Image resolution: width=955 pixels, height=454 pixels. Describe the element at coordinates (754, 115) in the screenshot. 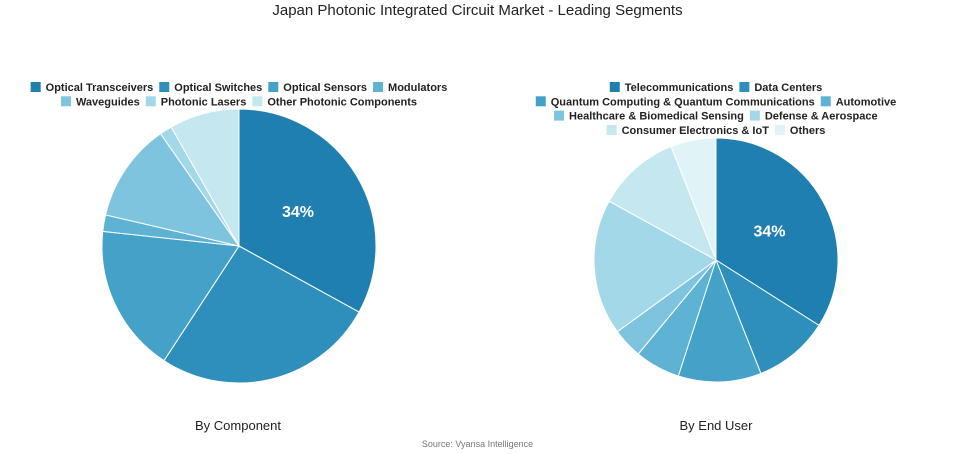

I see `legend-swatch-defense-aerospace` at that location.